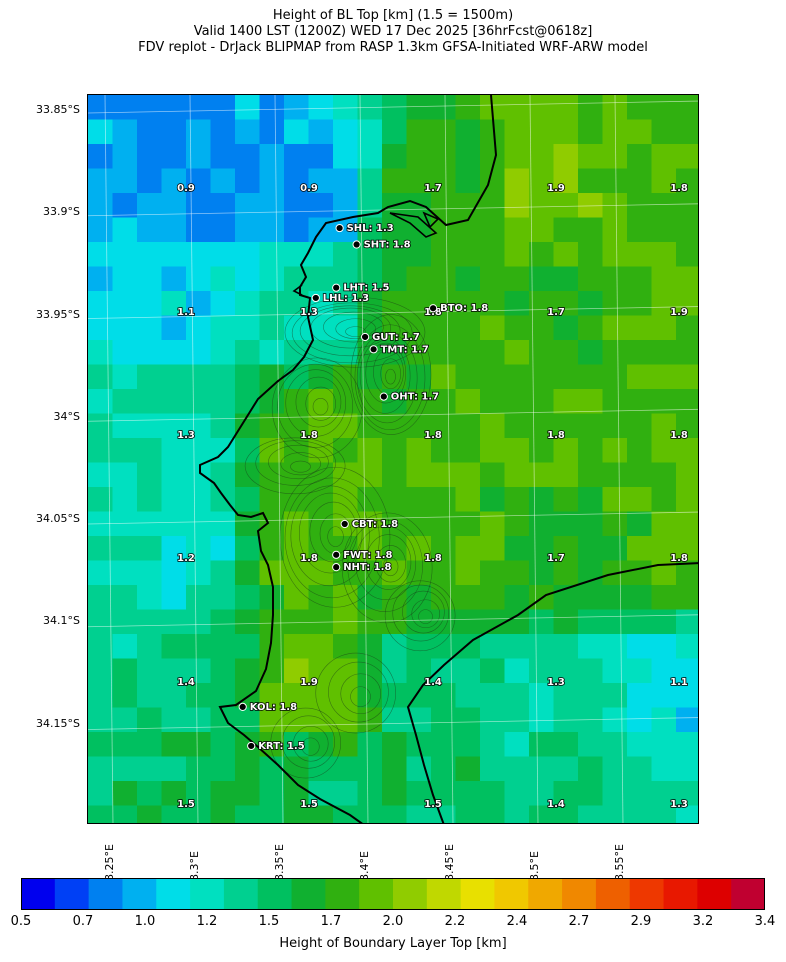  What do you see at coordinates (370, 228) in the screenshot?
I see `site-label: SHL: 1.3` at bounding box center [370, 228].